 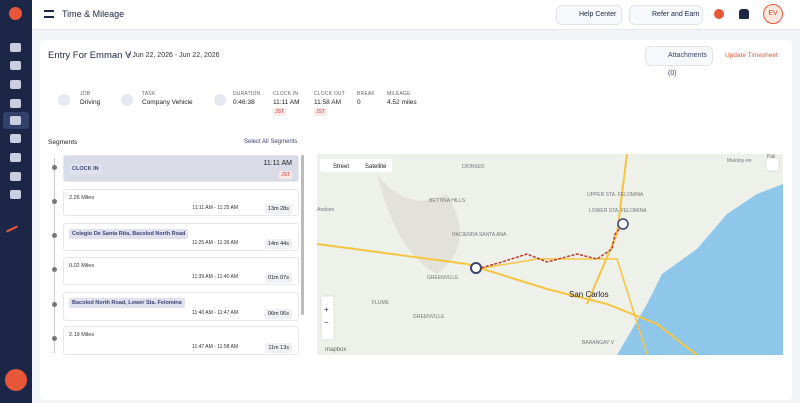 I want to click on summary-label: CLOCK OUT, so click(x=329, y=94).